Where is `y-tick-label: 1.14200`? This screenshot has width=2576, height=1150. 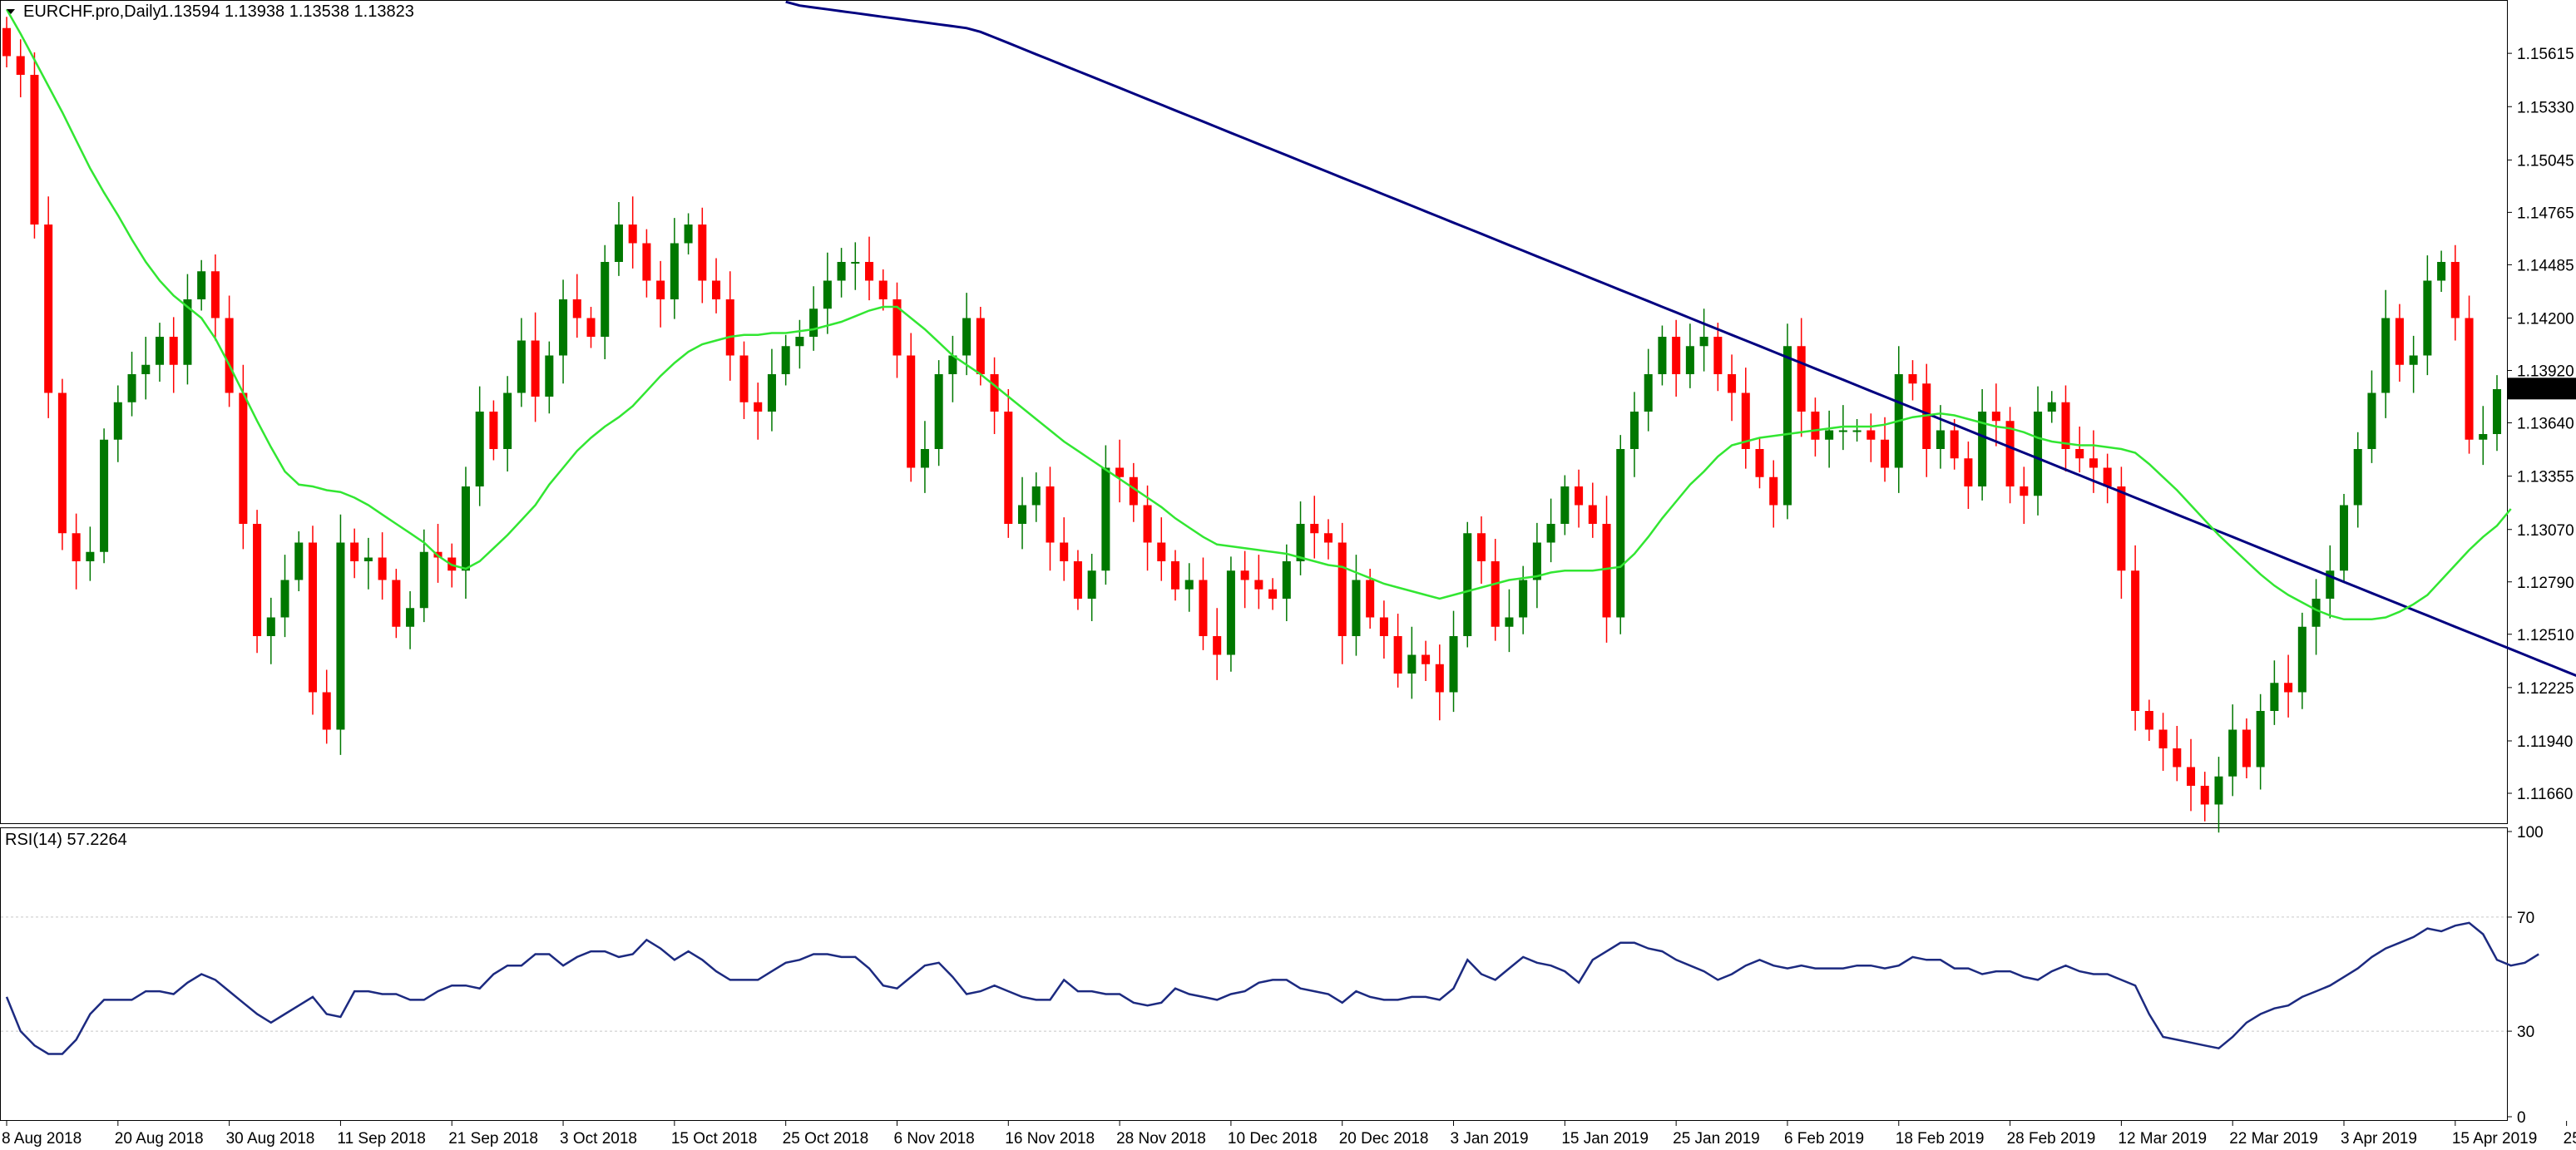 y-tick-label: 1.14200 is located at coordinates (2545, 319).